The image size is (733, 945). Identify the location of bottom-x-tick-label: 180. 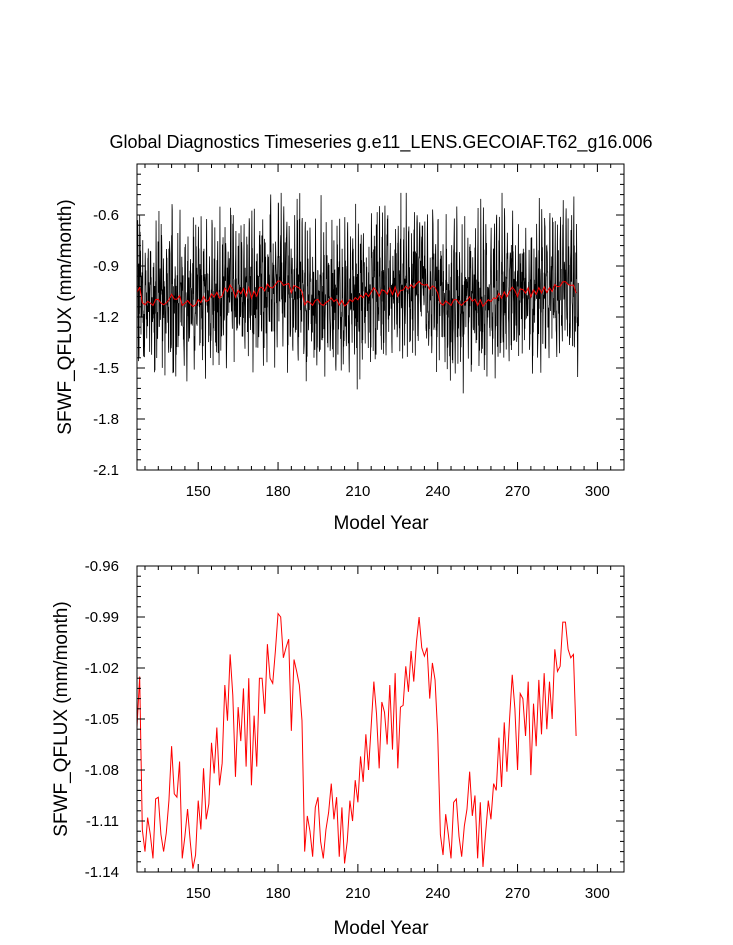
(278, 893).